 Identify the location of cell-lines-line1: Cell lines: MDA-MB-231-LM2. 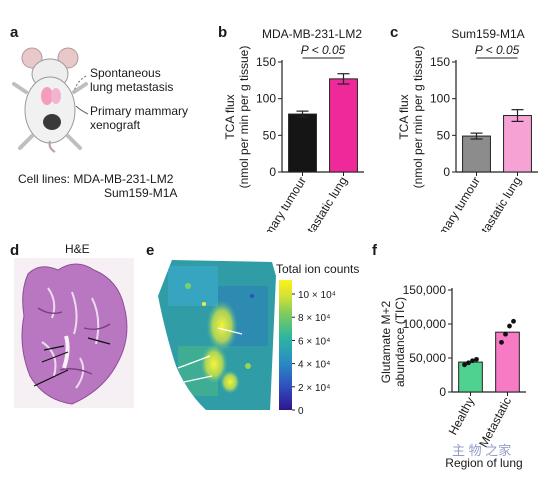
(96, 179).